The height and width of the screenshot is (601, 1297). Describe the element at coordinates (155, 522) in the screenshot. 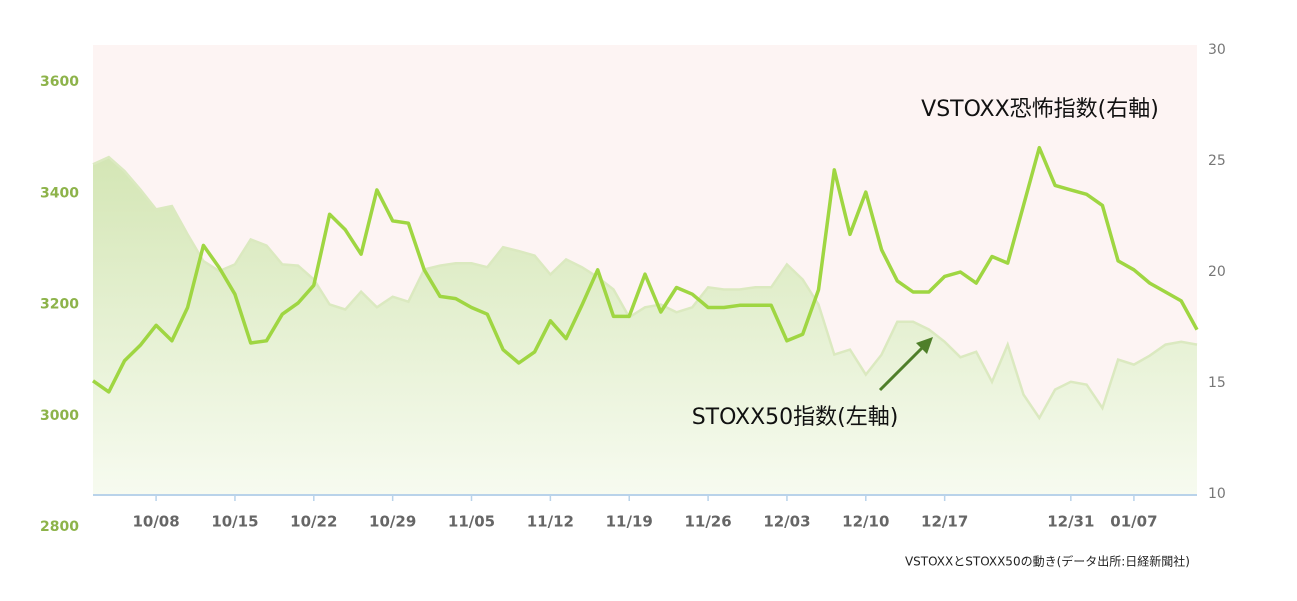

I see `x-tick-label: 10/08` at that location.